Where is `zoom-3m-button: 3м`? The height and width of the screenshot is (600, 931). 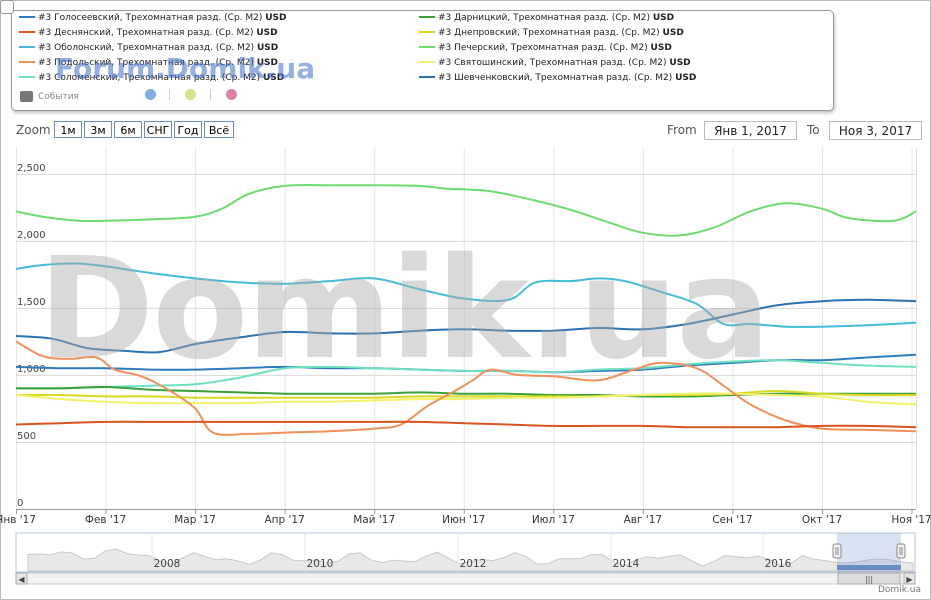
zoom-3m-button: 3м is located at coordinates (98, 129).